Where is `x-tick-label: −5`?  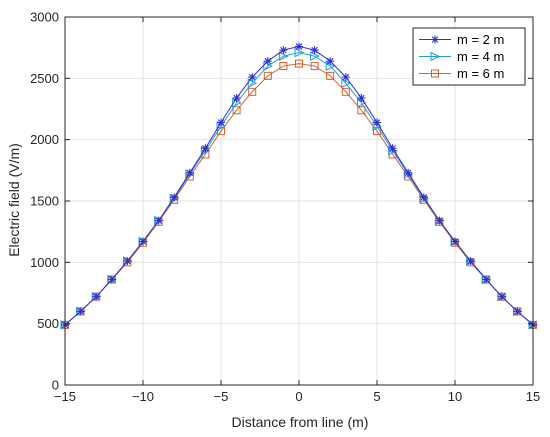
x-tick-label: −5 is located at coordinates (221, 396).